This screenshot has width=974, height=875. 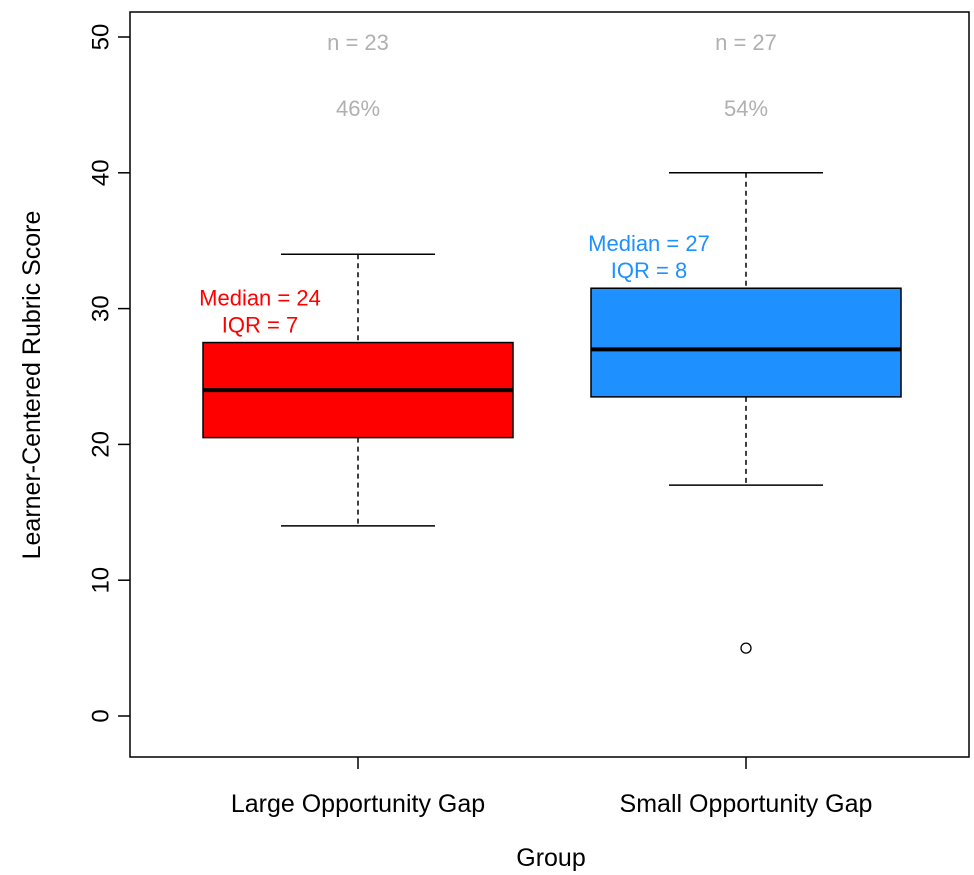 I want to click on iqr-annotation: IQR = 8, so click(x=649, y=270).